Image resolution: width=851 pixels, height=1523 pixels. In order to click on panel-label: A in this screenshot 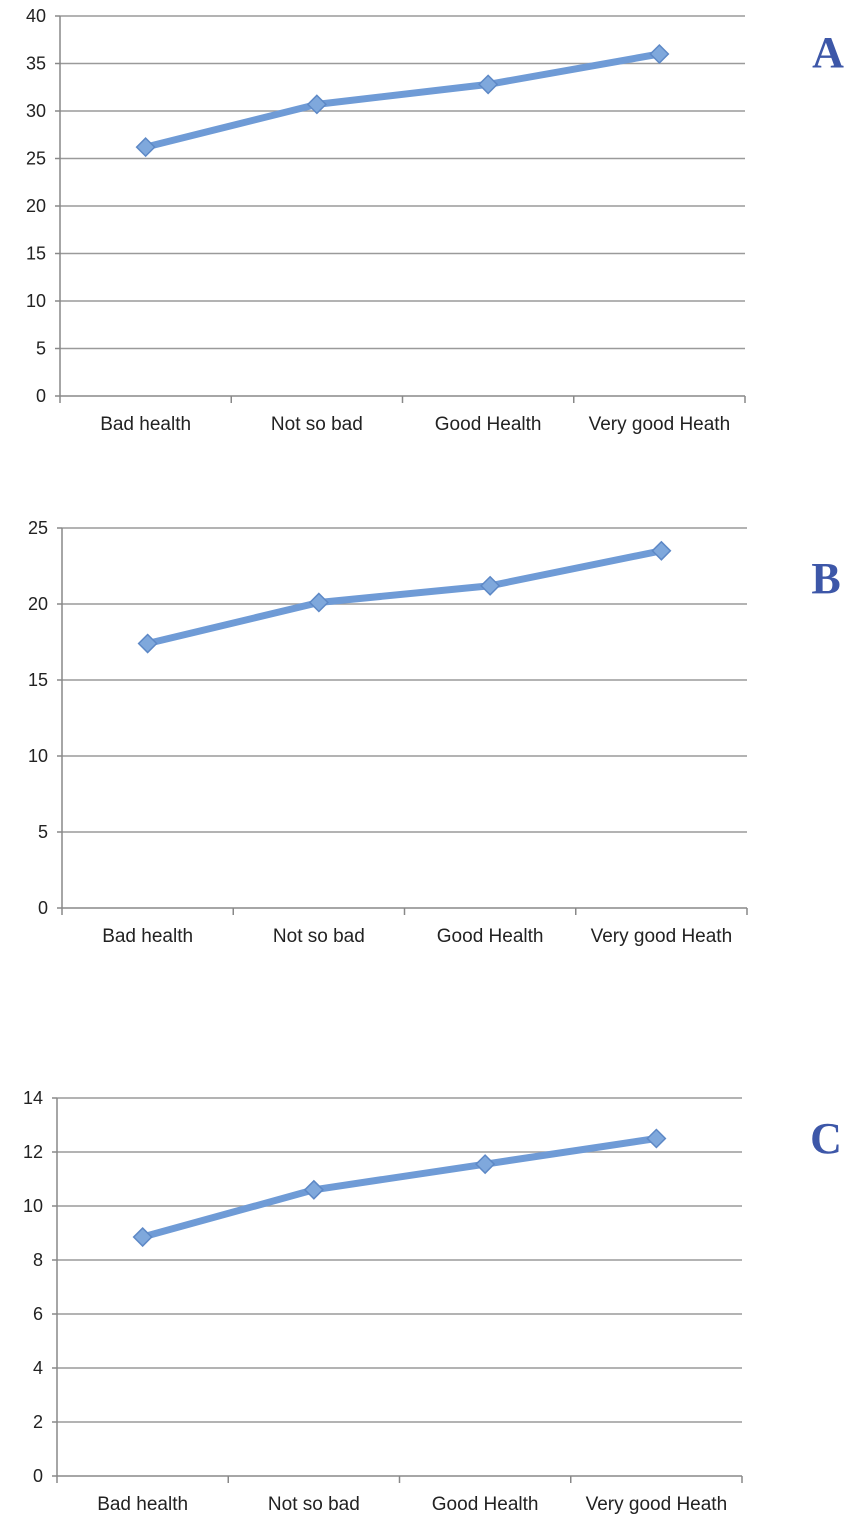, I will do `click(828, 52)`.